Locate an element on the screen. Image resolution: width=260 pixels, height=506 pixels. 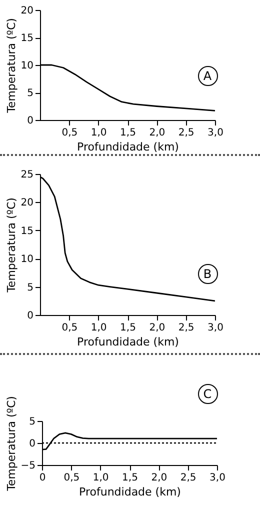
y-tick-label: 25 is located at coordinates (27, 175).